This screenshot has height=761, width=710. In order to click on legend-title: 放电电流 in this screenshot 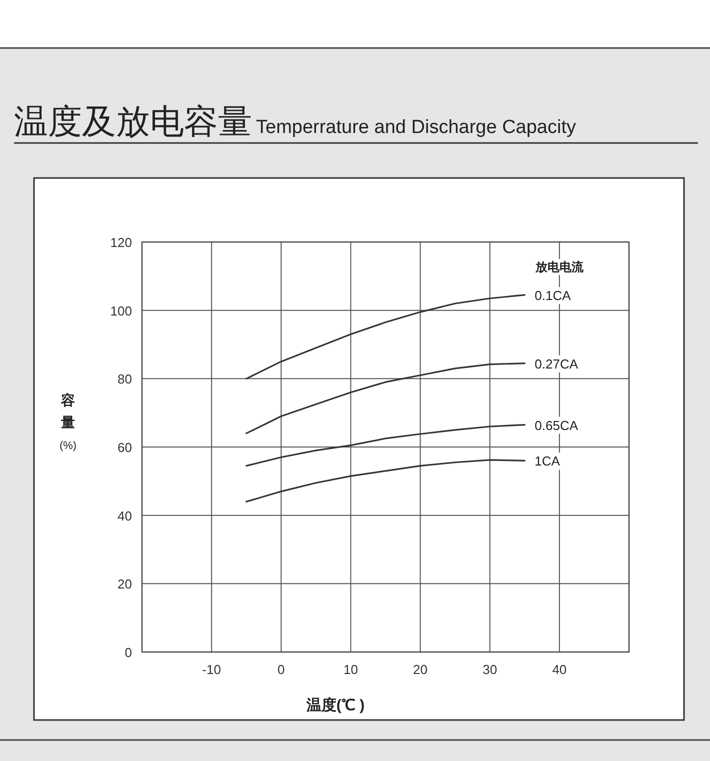, I will do `click(559, 267)`.